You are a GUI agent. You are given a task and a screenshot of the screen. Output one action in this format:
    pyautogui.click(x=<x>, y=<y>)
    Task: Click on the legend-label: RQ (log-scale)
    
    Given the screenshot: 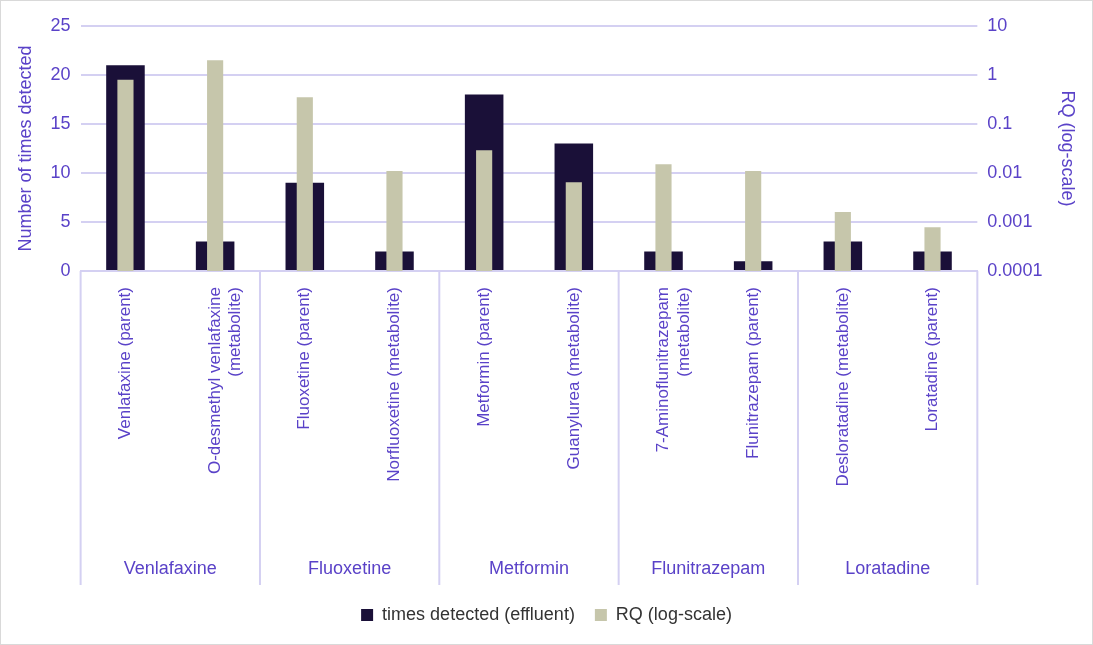 What is the action you would take?
    pyautogui.click(x=673, y=613)
    